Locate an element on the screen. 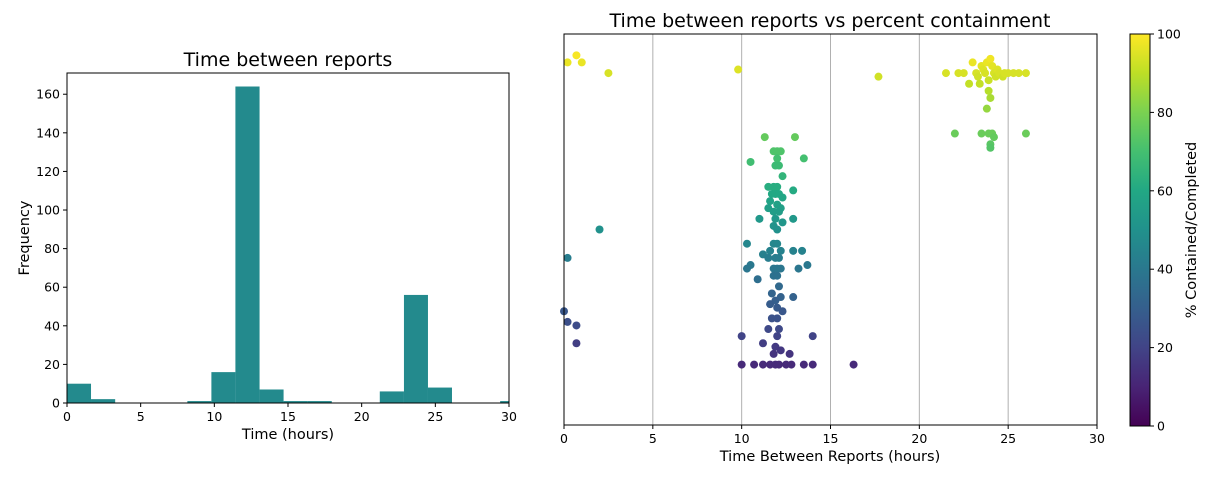  colorbar-tick-label: 100 is located at coordinates (1169, 34).